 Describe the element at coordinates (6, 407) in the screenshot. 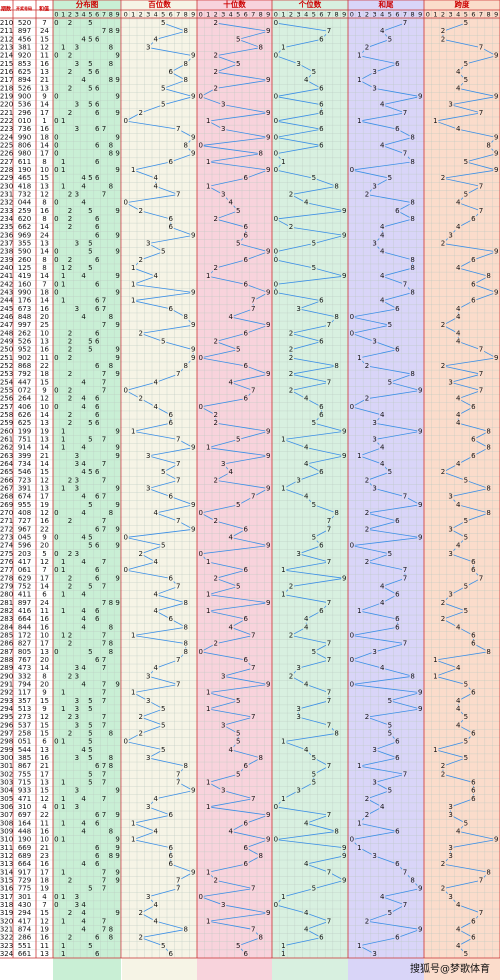

I see `period: 257` at that location.